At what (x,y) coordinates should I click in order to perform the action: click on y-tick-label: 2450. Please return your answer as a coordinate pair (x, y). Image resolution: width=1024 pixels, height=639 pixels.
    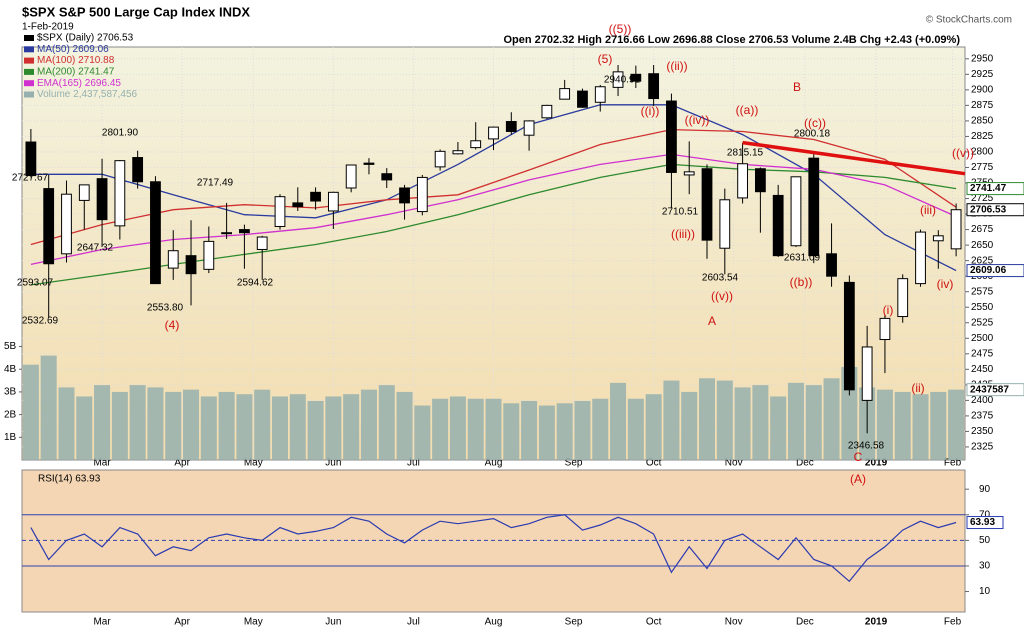
    Looking at the image, I should click on (982, 369).